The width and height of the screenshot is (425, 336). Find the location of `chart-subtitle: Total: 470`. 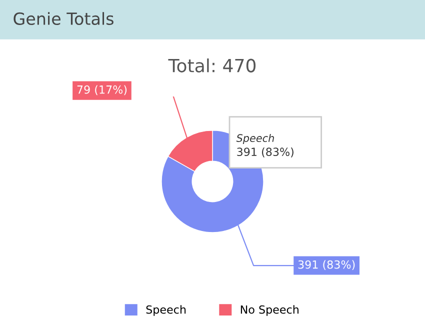

chart-subtitle: Total: 470 is located at coordinates (212, 65).